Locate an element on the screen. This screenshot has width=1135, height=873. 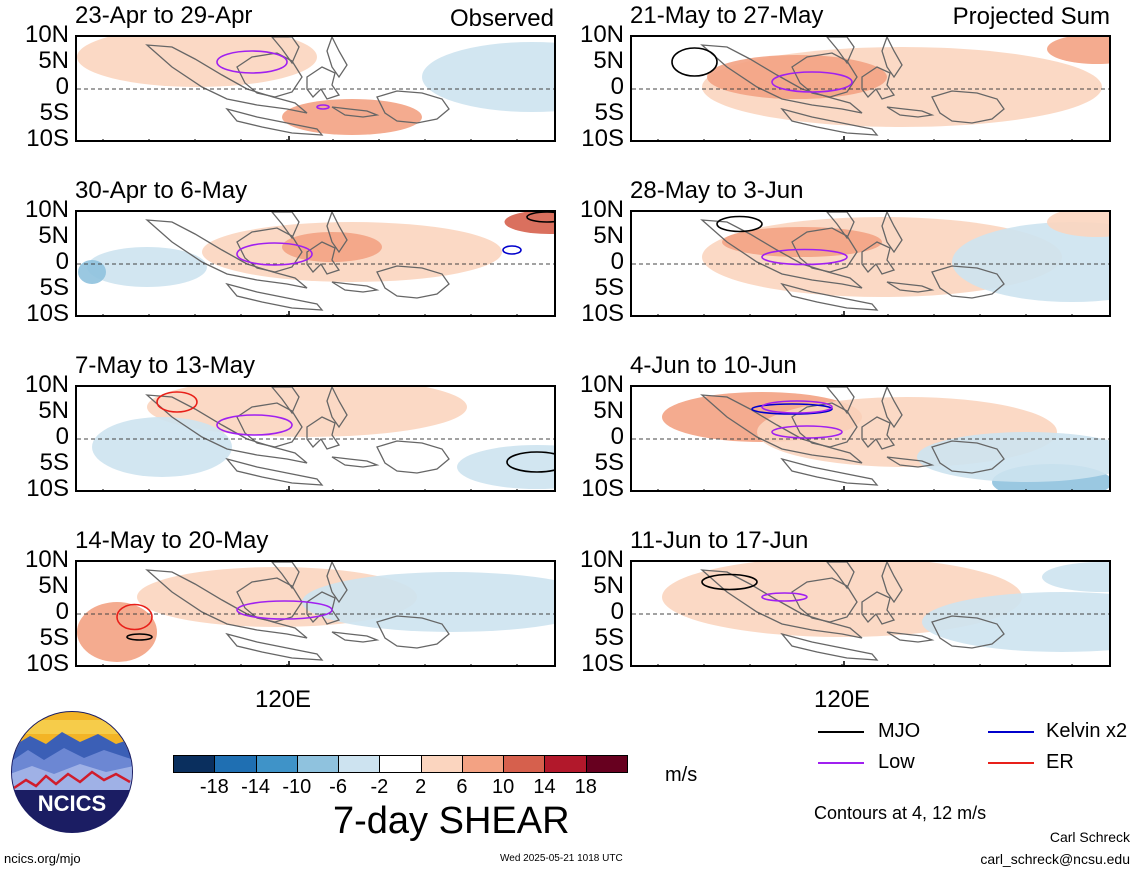
legend-kelvin-label: Kelvin x2 is located at coordinates (1087, 731).